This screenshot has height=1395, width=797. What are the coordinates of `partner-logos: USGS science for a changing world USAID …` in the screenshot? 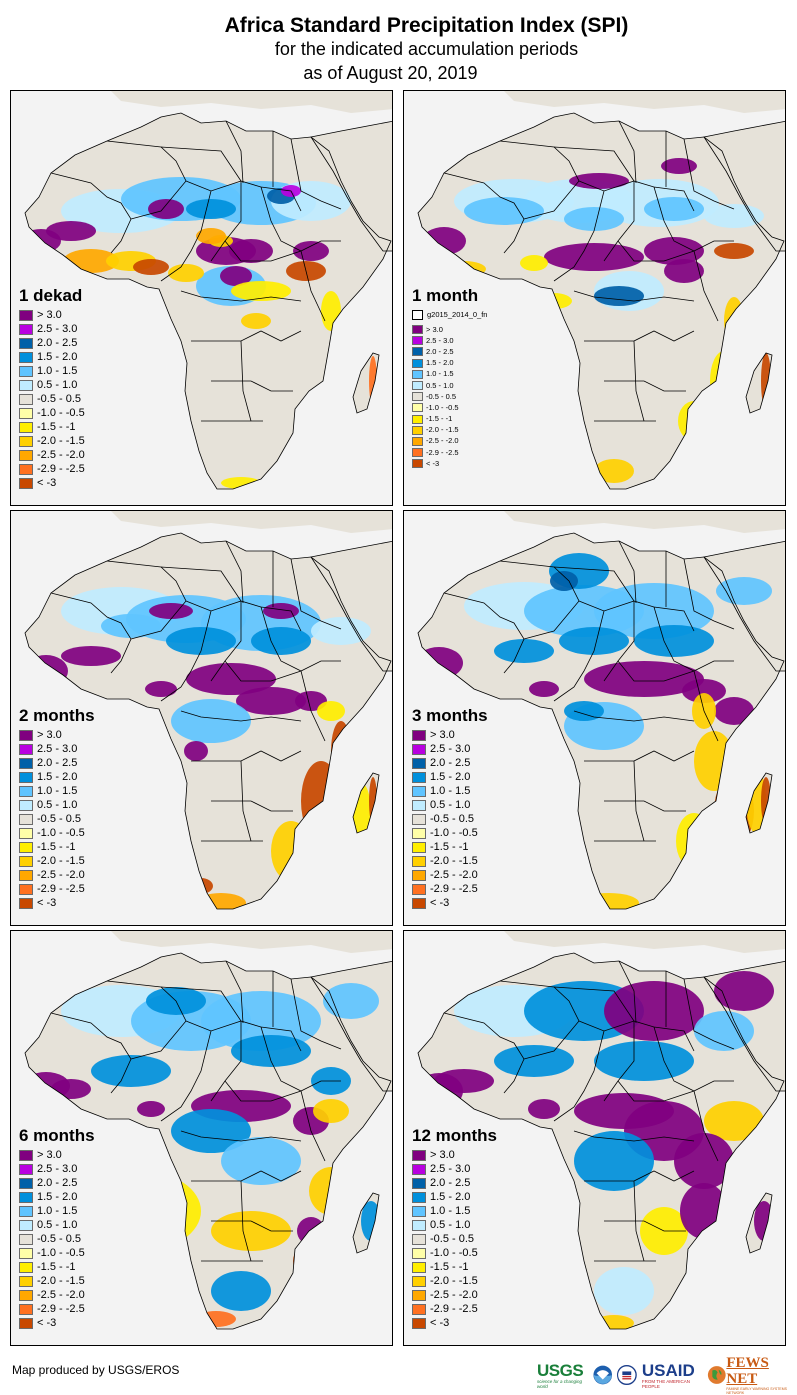 It's located at (667, 1375).